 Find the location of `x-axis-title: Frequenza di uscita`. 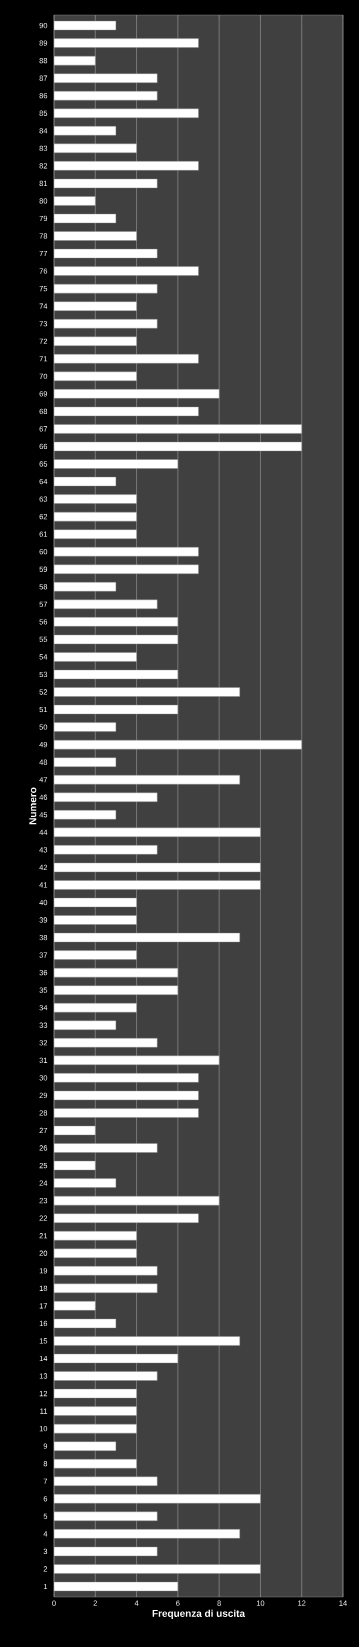

x-axis-title: Frequenza di uscita is located at coordinates (199, 1614).